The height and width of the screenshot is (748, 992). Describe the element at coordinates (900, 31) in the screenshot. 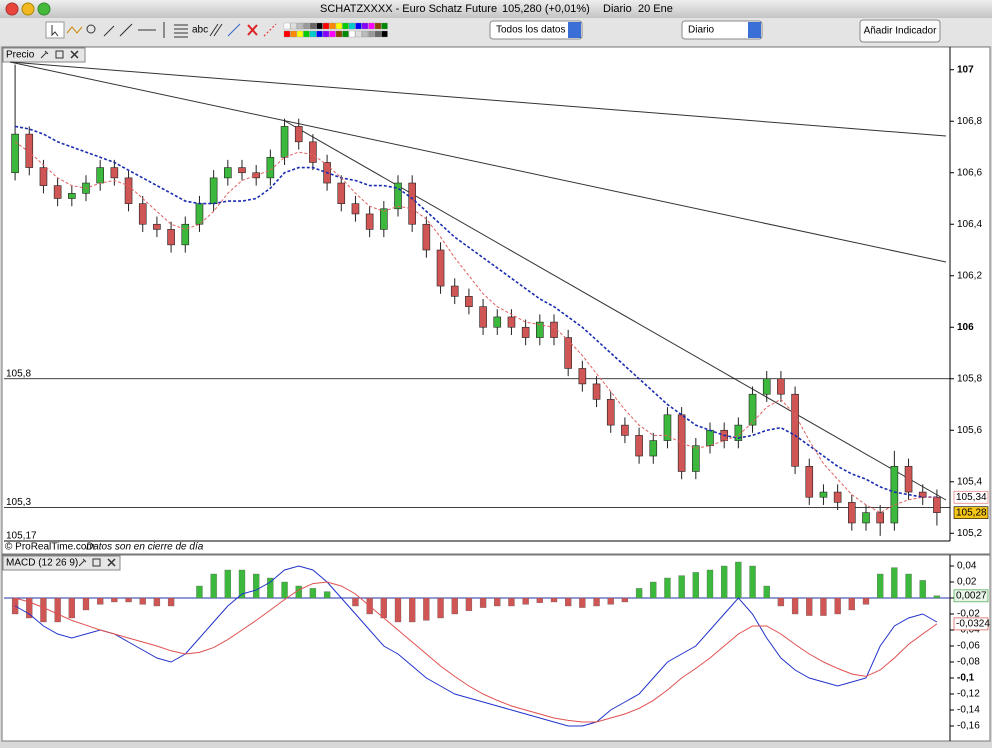

I see `add-indicator-button` at that location.